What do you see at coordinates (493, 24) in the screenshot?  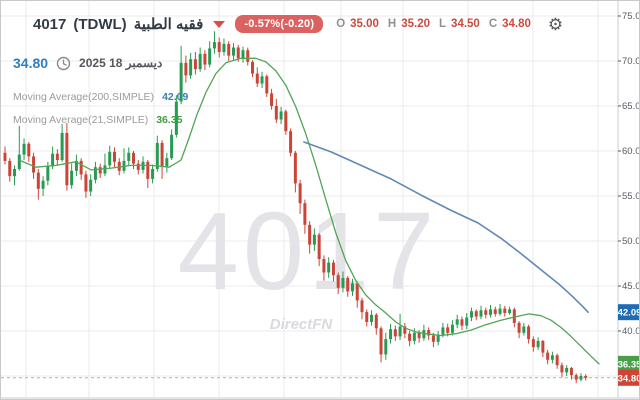 I see `close-label: C` at bounding box center [493, 24].